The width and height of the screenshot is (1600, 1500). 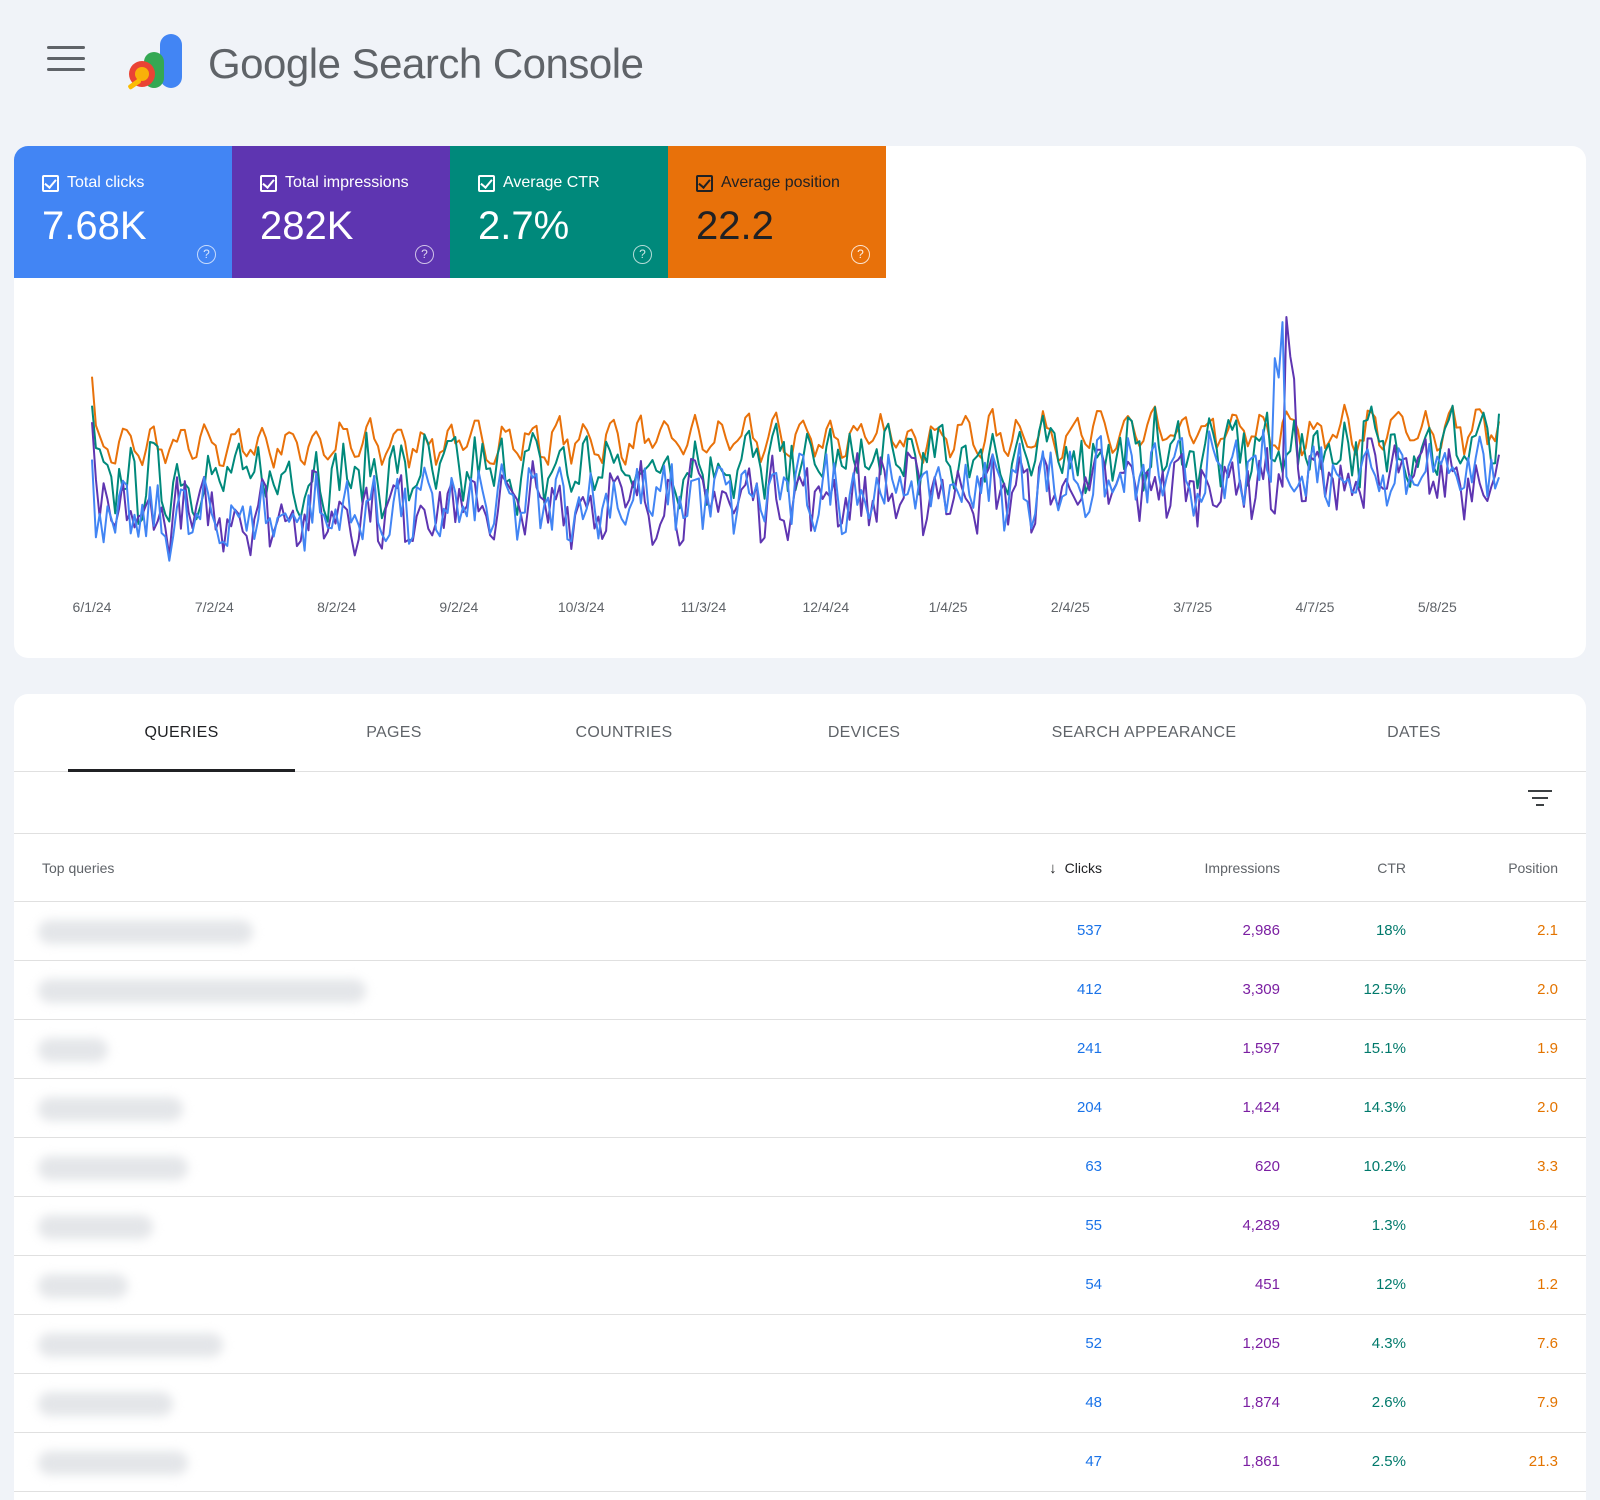 I want to click on series-line-average-position, so click(x=795, y=422).